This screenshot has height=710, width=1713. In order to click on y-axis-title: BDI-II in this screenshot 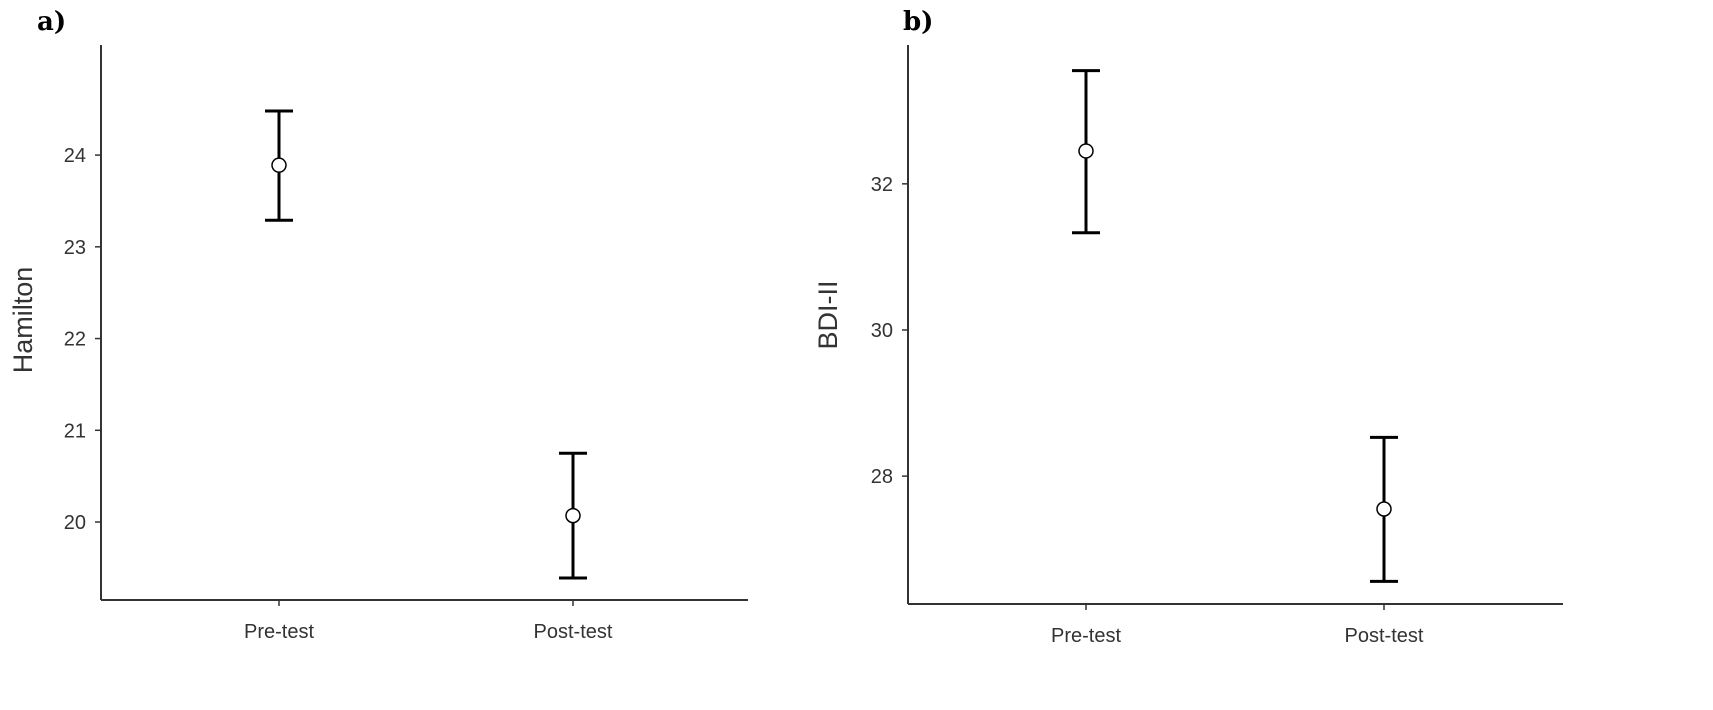, I will do `click(828, 314)`.